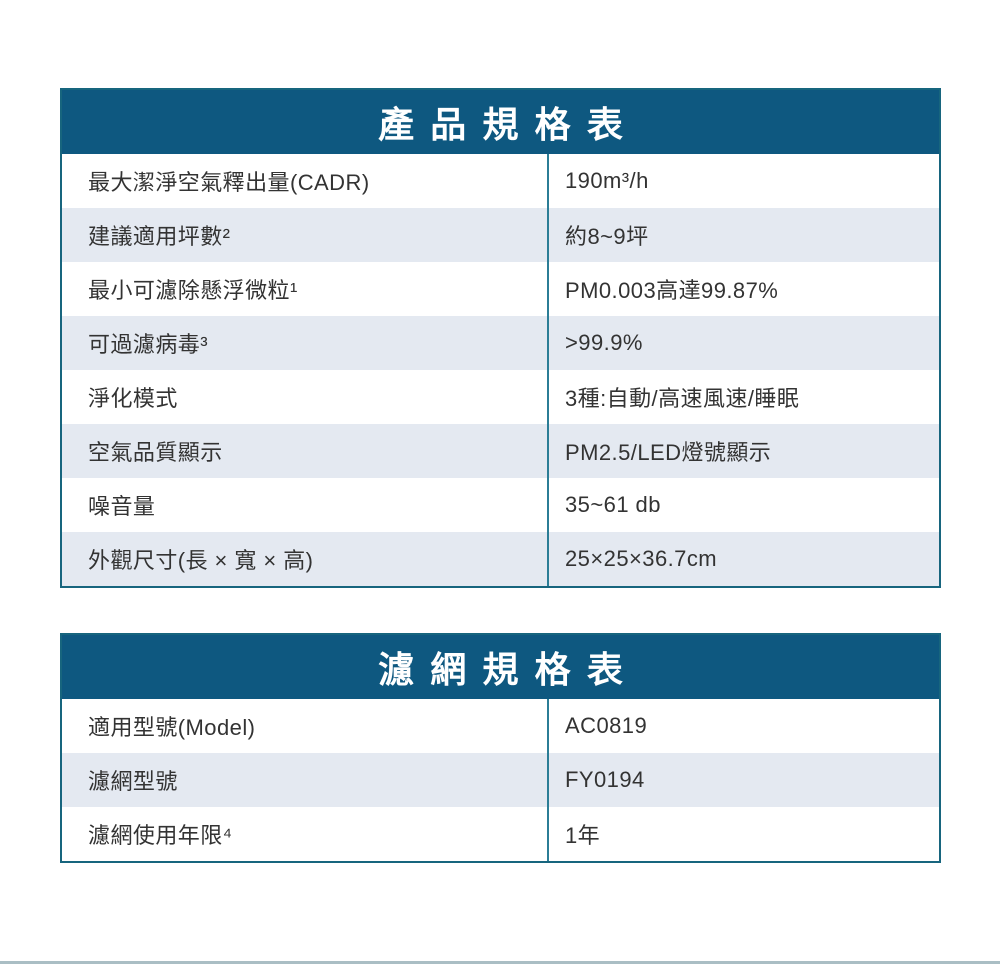 The image size is (1000, 964). Describe the element at coordinates (743, 397) in the screenshot. I see `spec-value: 3種:自動/高速風速/睡眠` at that location.